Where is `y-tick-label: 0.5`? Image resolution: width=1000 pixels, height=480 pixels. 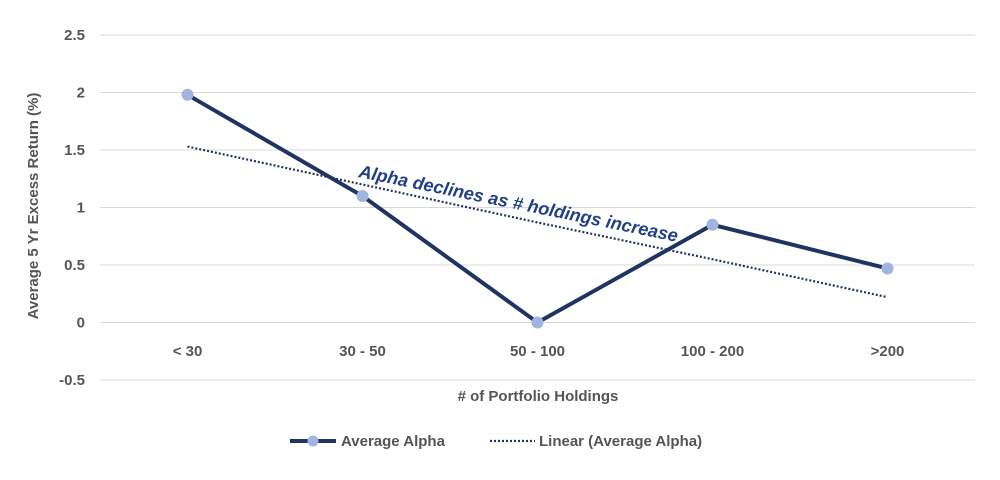 y-tick-label: 0.5 is located at coordinates (74, 265).